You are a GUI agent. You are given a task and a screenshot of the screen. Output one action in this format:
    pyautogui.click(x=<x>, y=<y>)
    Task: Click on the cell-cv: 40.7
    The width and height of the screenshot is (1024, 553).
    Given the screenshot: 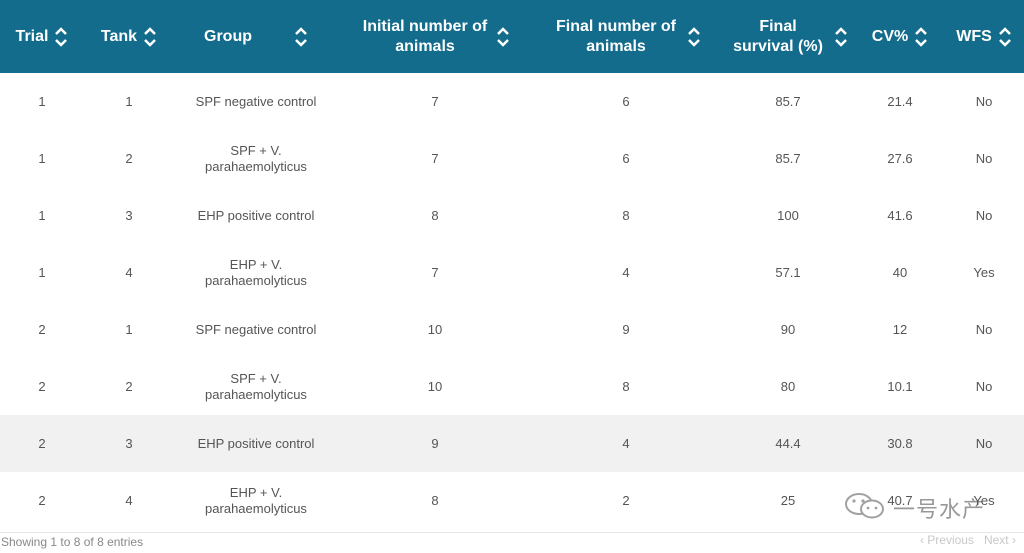 What is the action you would take?
    pyautogui.click(x=900, y=500)
    